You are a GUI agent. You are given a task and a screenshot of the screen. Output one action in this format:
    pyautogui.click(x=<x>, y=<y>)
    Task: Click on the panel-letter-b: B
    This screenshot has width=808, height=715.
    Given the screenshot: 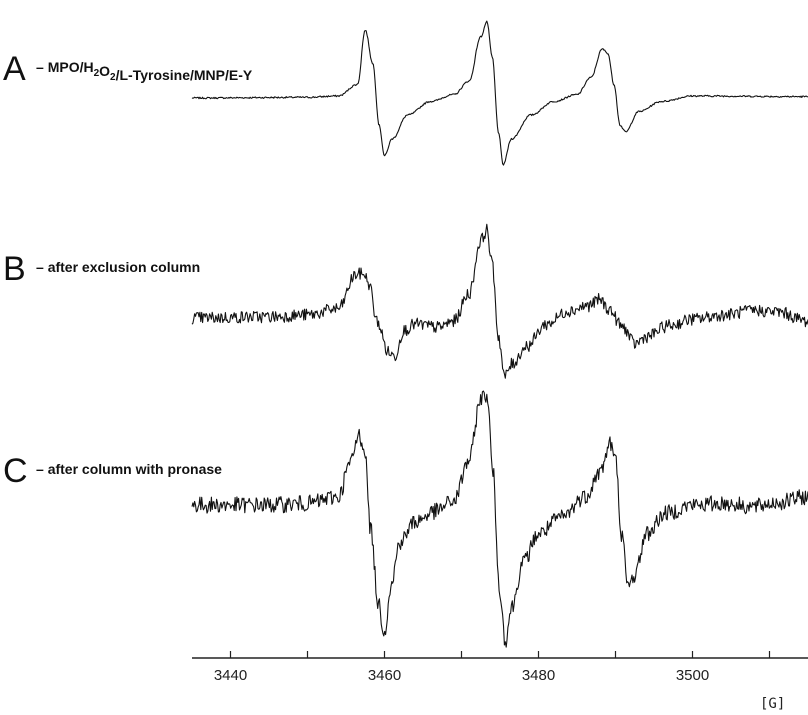 What is the action you would take?
    pyautogui.click(x=14, y=269)
    